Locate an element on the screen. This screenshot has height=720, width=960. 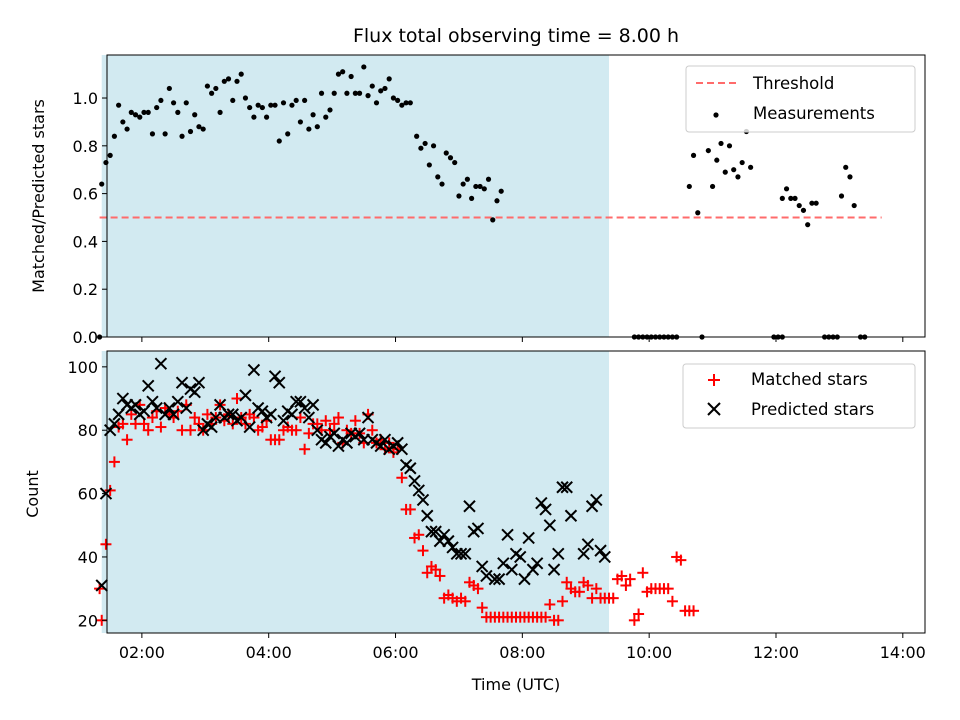
bottom-legend-box is located at coordinates (799, 396).